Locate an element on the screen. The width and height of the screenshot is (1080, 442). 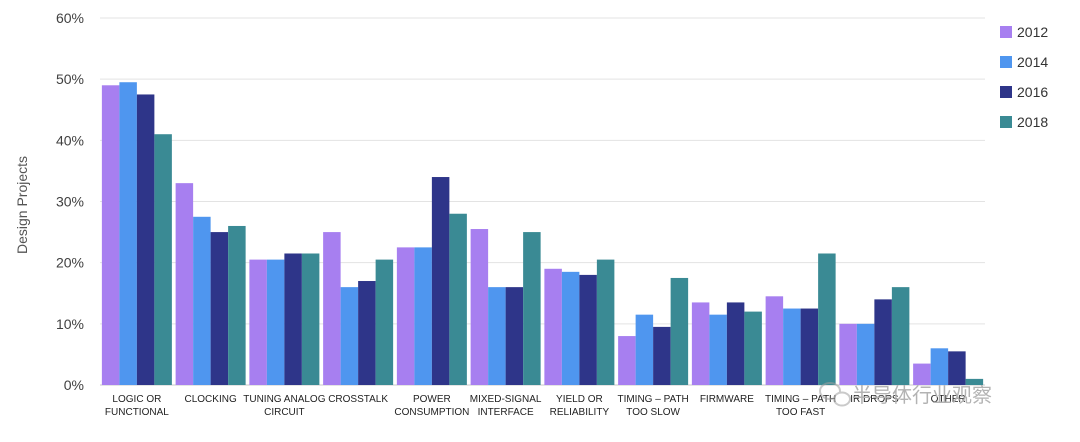
legend-label-2018: 2018 is located at coordinates (1032, 122).